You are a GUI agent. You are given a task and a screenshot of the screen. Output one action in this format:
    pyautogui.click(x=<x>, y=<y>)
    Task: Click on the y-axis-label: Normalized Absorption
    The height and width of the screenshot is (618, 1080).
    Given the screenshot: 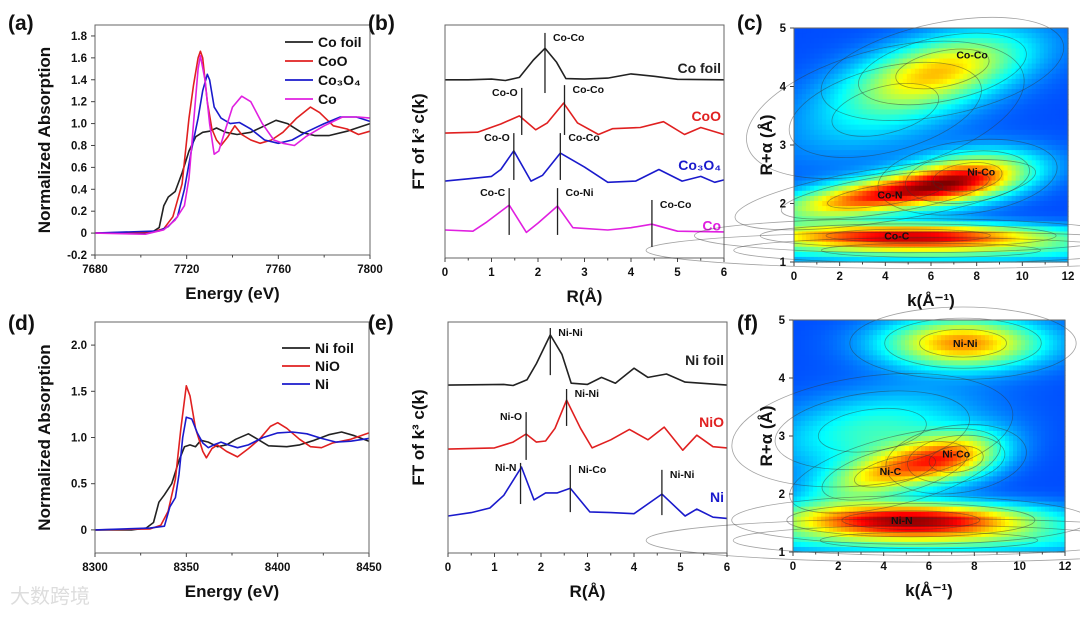 What is the action you would take?
    pyautogui.click(x=44, y=140)
    